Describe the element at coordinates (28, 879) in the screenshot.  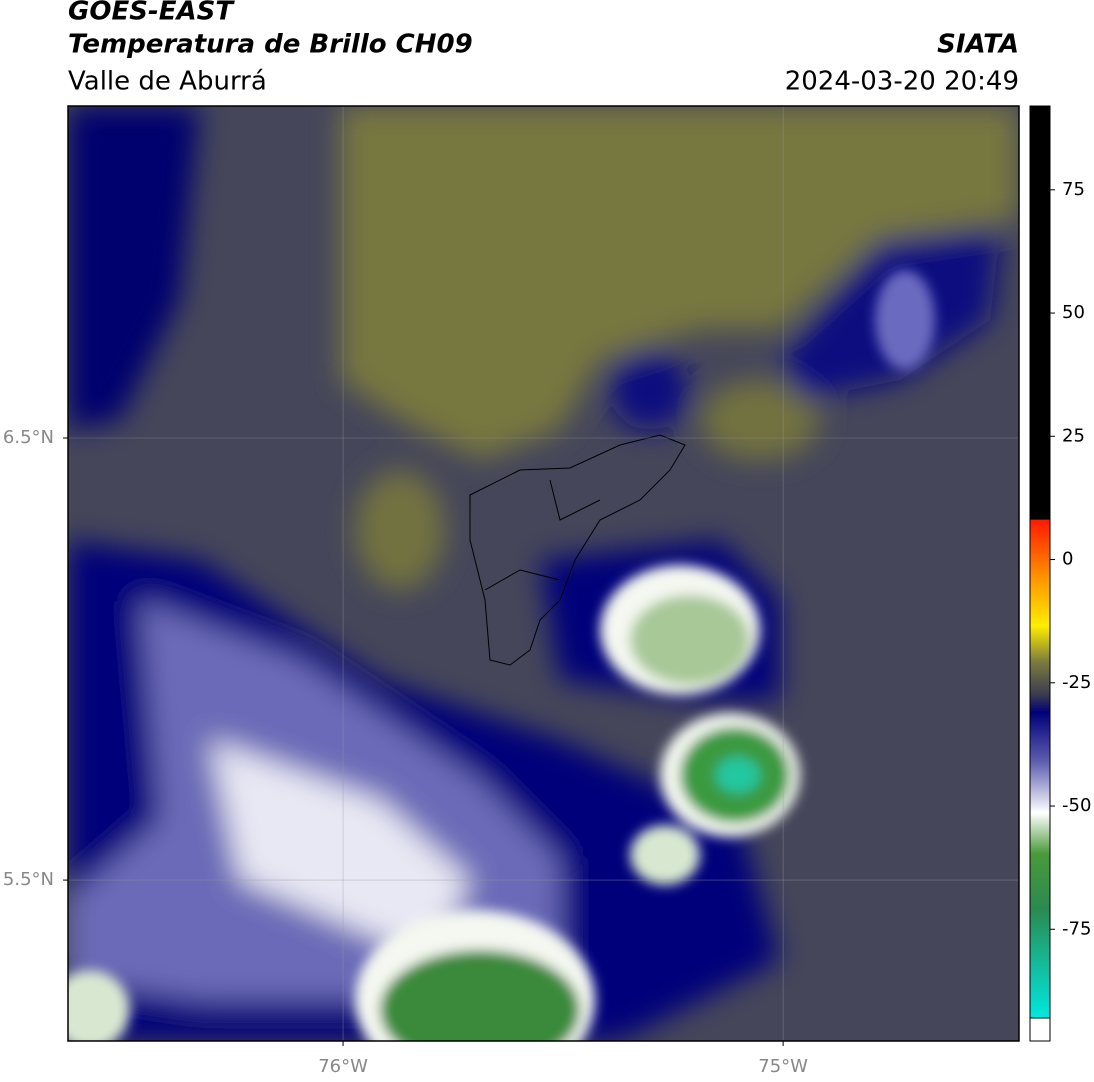
I see `lat-label: 5.5°N` at that location.